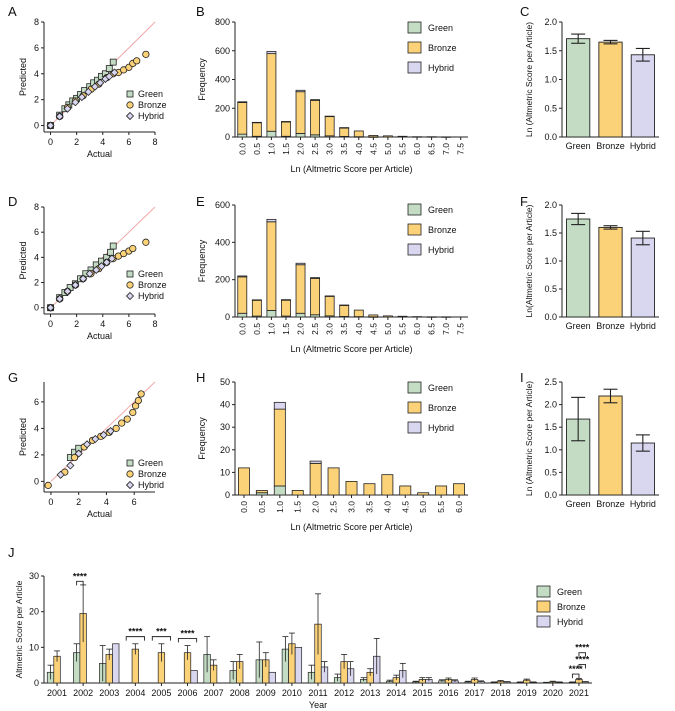 The width and height of the screenshot is (675, 711). I want to click on x-tick-label: 2, so click(76, 324).